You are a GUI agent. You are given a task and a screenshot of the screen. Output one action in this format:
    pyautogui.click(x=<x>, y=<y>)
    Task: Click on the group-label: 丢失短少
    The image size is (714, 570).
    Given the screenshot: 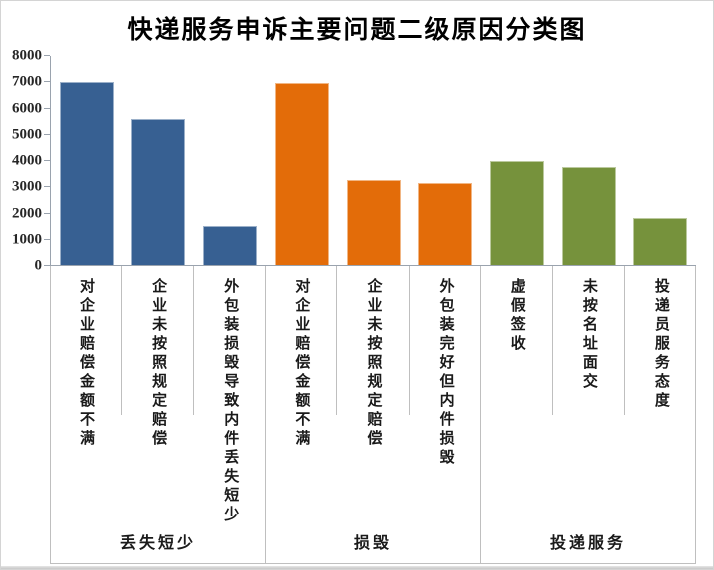 What is the action you would take?
    pyautogui.click(x=157, y=543)
    